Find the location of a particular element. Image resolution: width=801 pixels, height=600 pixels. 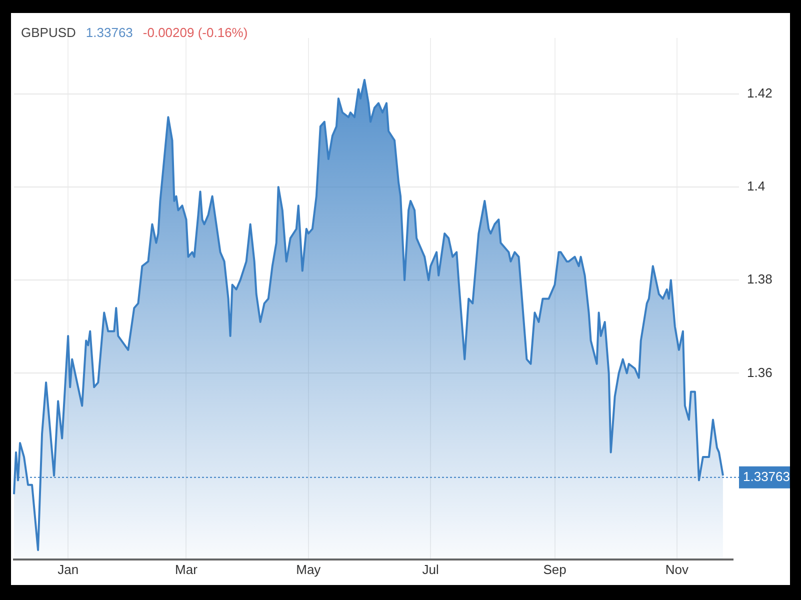

y-tick-label: 1.36 is located at coordinates (759, 372).